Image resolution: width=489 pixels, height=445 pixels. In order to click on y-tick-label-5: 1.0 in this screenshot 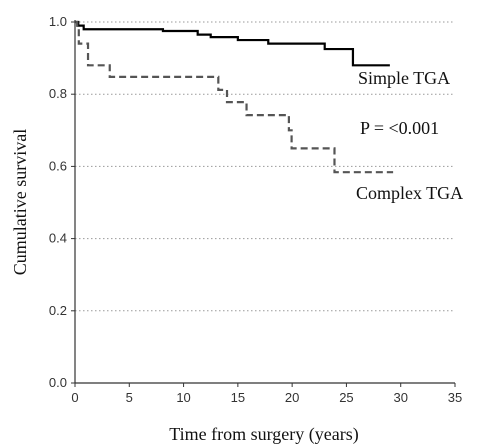, I will do `click(58, 21)`.